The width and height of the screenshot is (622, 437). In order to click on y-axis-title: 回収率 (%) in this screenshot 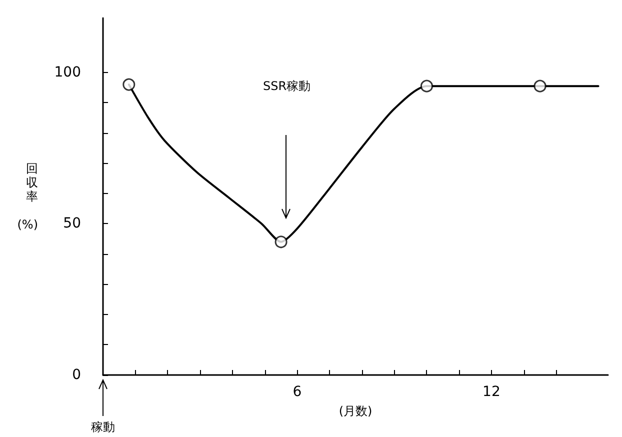, I will do `click(27, 197)`.